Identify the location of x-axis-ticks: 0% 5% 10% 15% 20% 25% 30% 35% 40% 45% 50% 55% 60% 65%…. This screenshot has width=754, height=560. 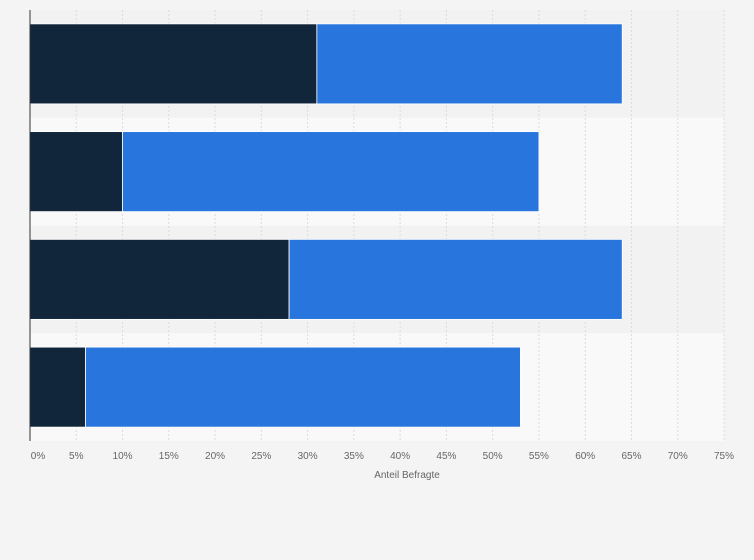
(382, 456).